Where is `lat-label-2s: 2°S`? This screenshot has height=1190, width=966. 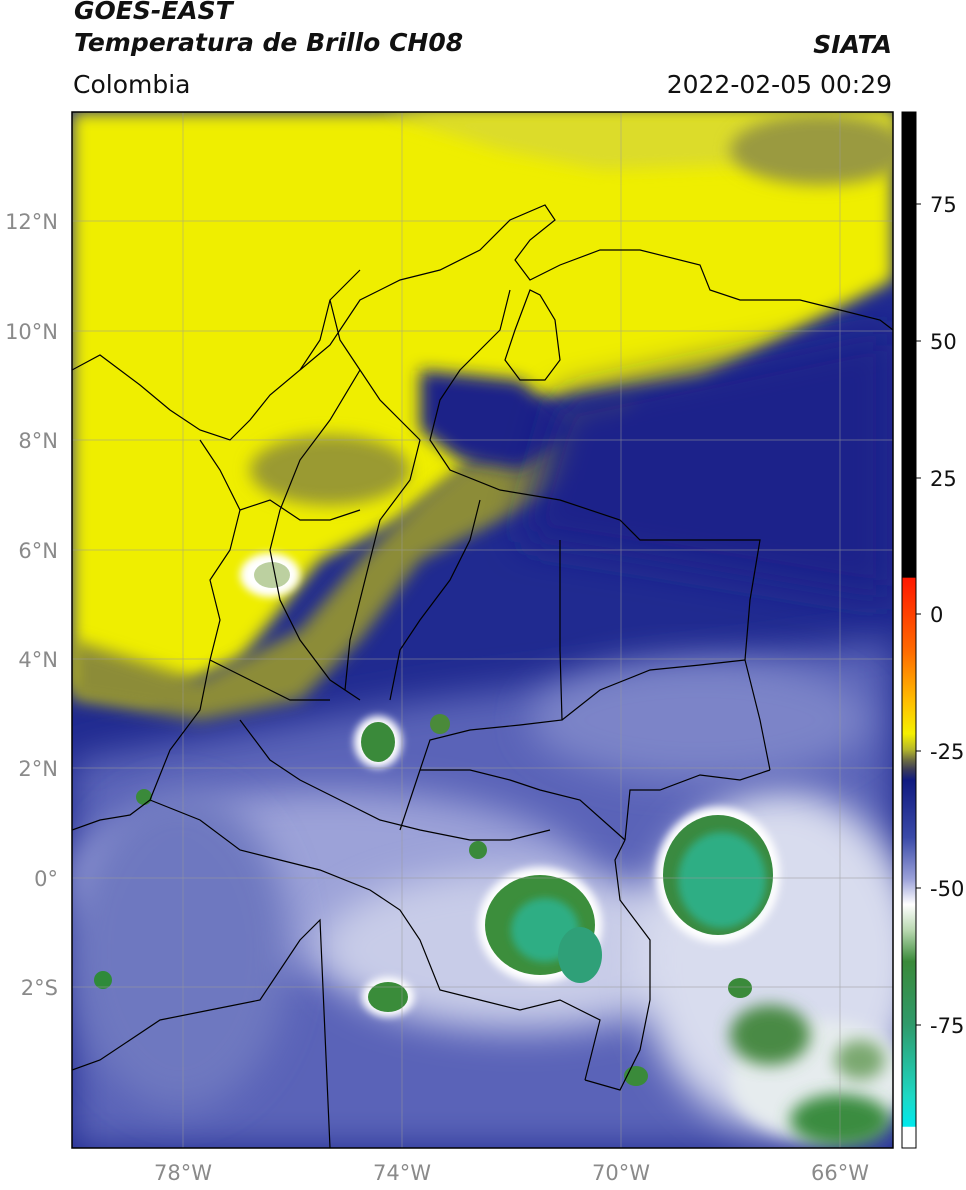
lat-label-2s: 2°S is located at coordinates (39, 988).